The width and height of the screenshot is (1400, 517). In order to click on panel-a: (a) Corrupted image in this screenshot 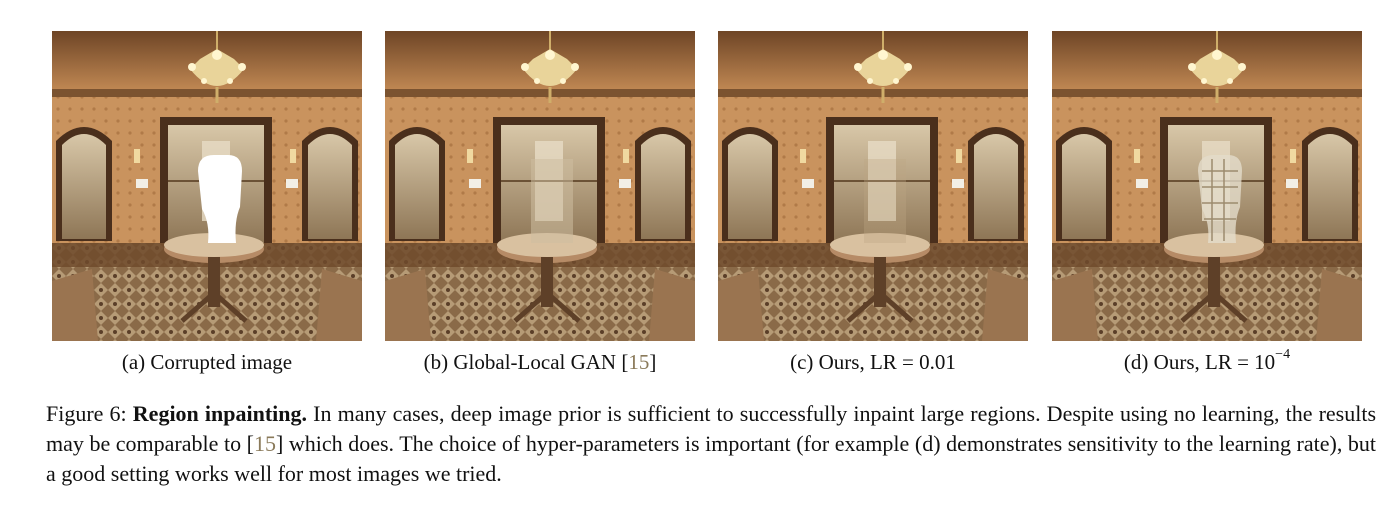, I will do `click(207, 202)`.